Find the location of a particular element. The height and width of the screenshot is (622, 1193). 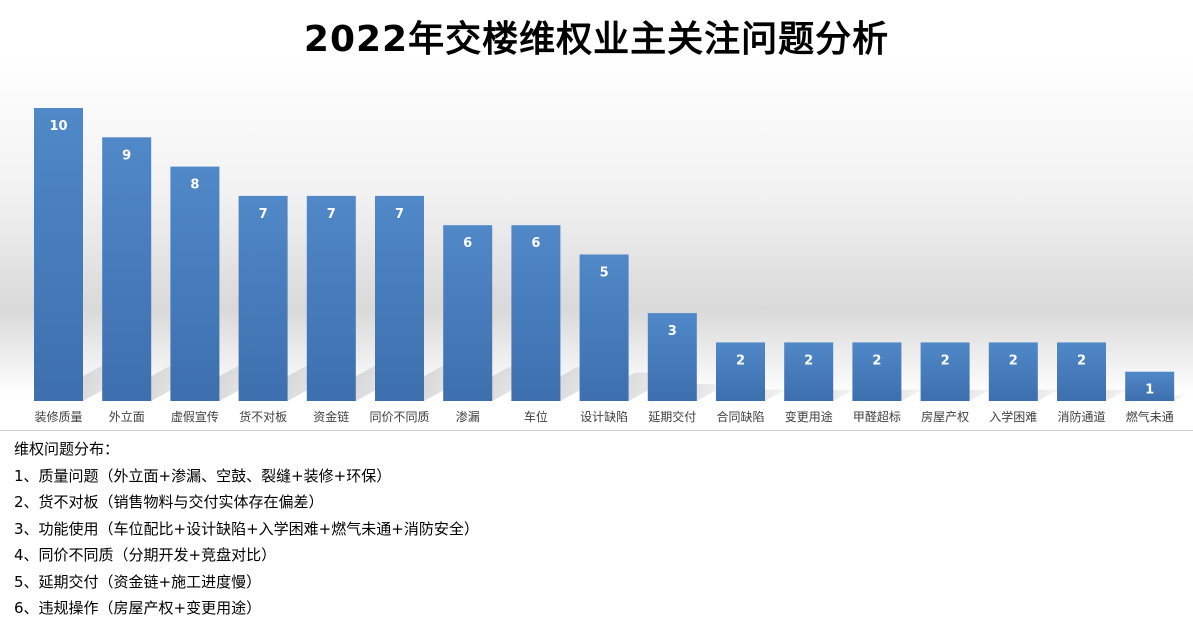

bar-value-label: 3 is located at coordinates (672, 331).